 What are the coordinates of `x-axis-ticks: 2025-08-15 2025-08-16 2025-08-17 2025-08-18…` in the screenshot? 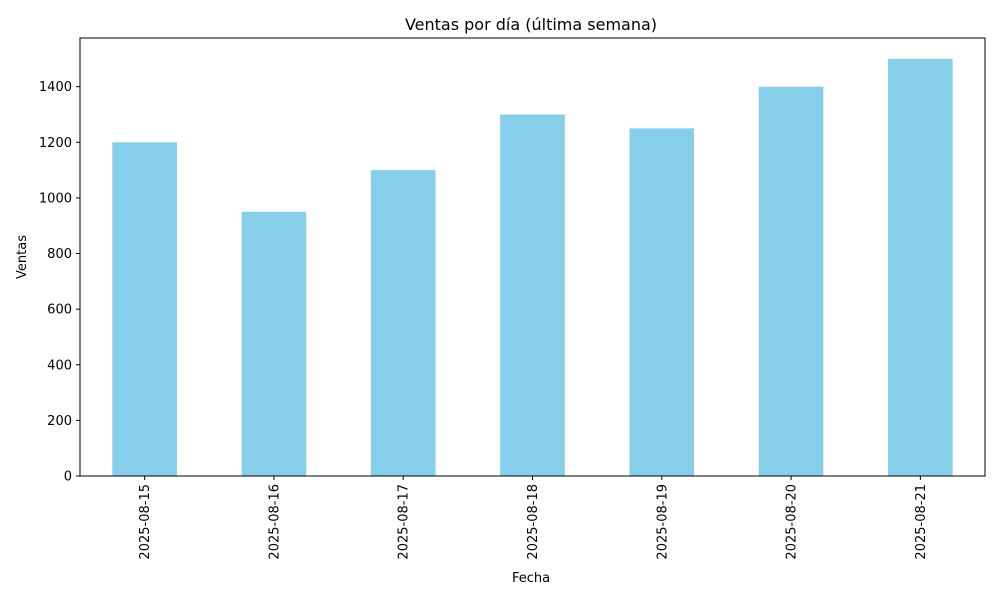 It's located at (533, 518).